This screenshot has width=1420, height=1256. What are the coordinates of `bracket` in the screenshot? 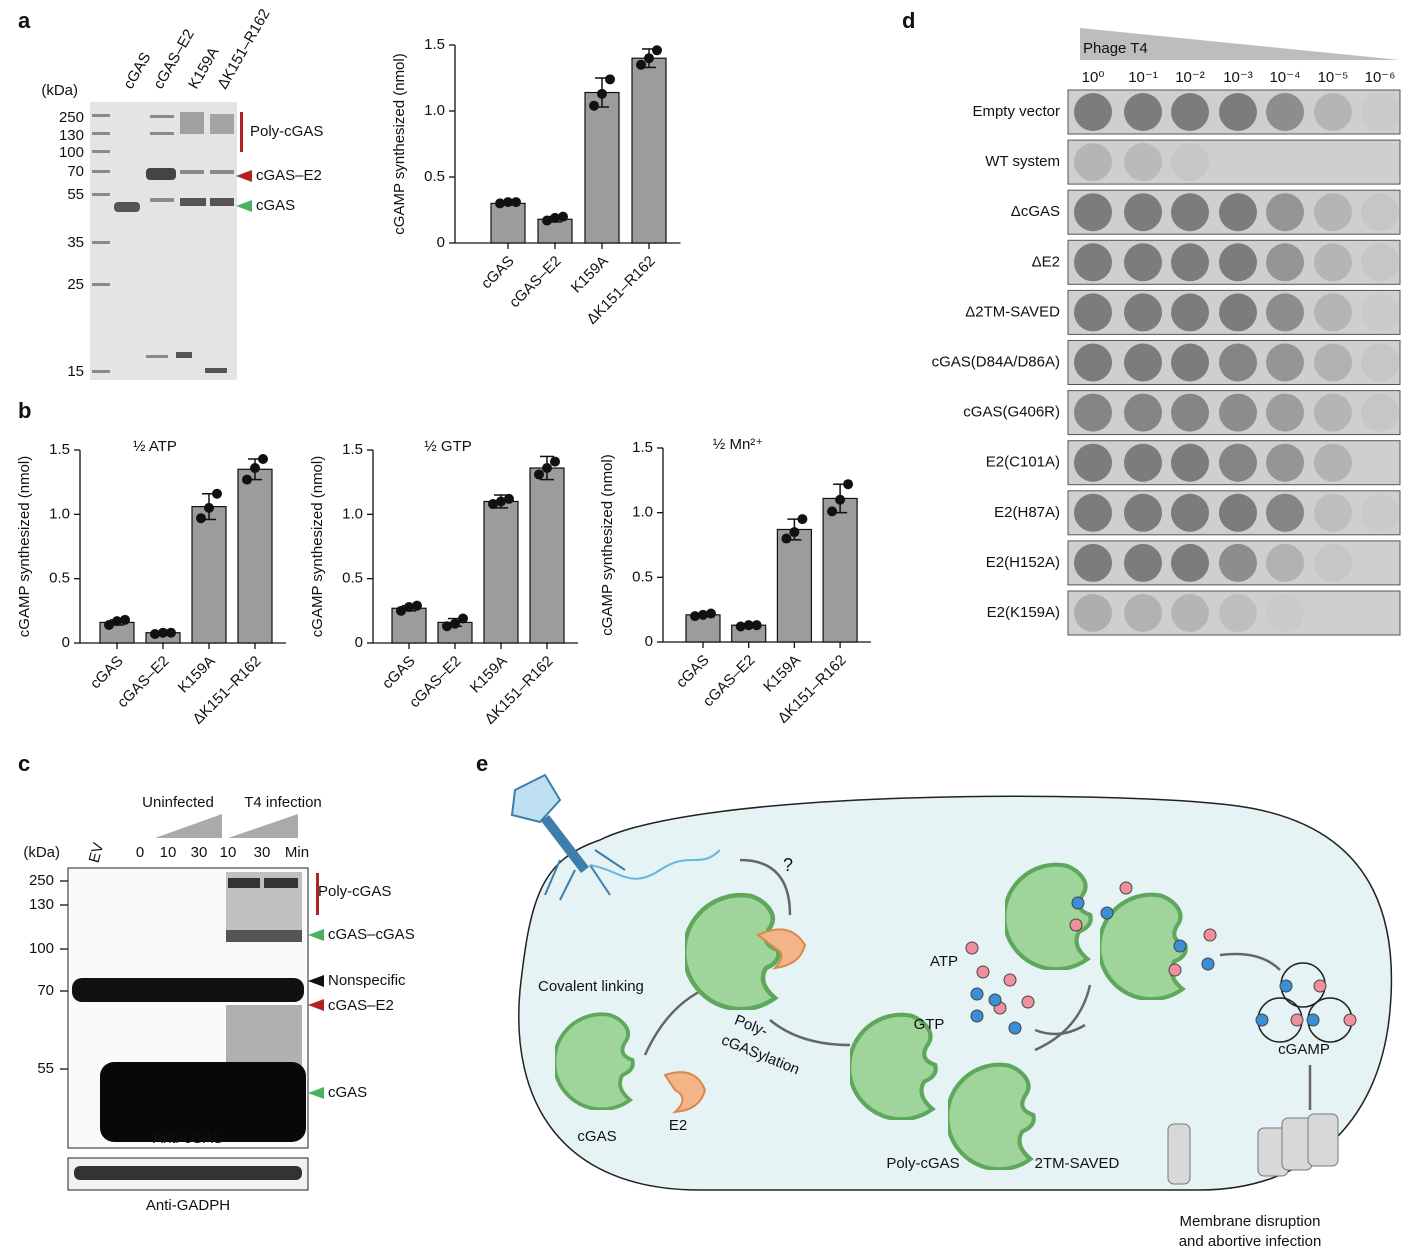 It's located at (317, 894).